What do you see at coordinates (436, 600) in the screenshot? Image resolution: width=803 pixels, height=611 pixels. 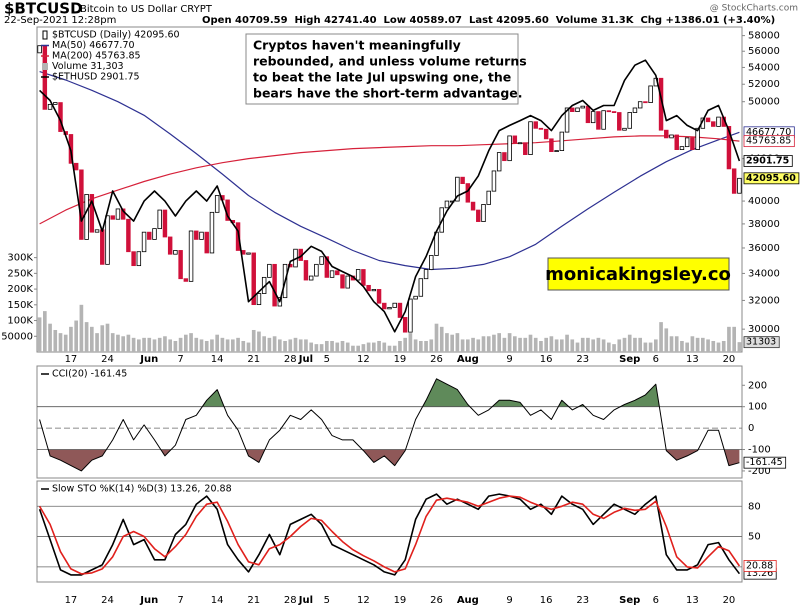 I see `x-tick-label: 26` at bounding box center [436, 600].